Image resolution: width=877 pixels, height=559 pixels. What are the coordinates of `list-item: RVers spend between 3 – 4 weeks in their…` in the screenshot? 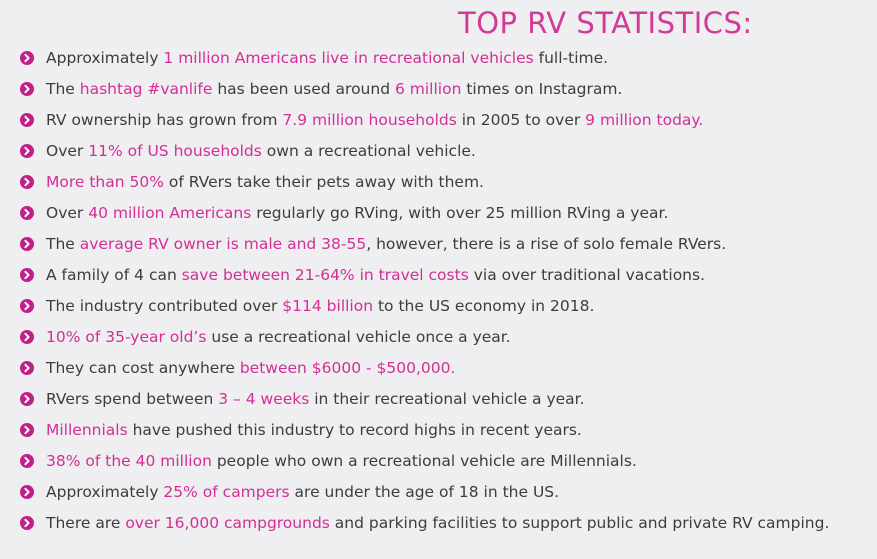 It's located at (448, 398).